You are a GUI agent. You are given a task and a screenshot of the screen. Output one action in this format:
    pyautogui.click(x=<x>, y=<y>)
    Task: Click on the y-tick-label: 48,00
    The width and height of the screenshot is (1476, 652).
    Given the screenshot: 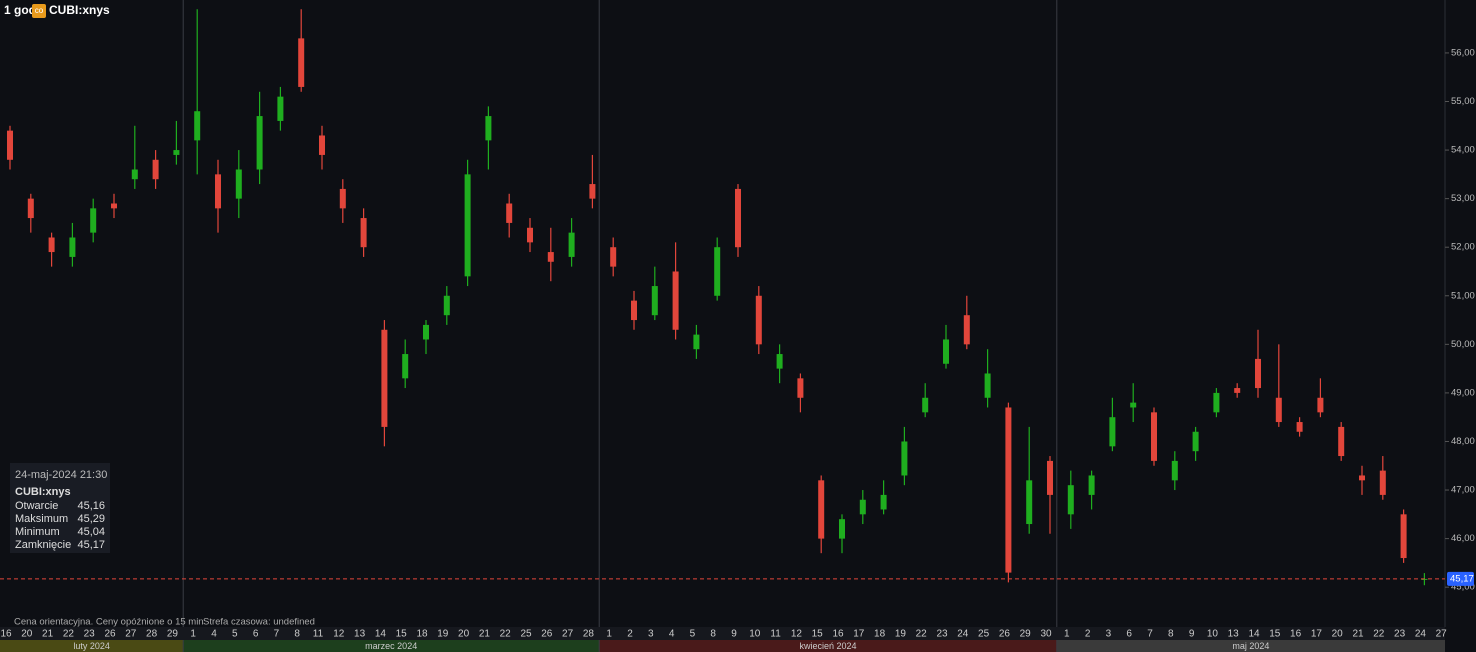 What is the action you would take?
    pyautogui.click(x=1463, y=441)
    